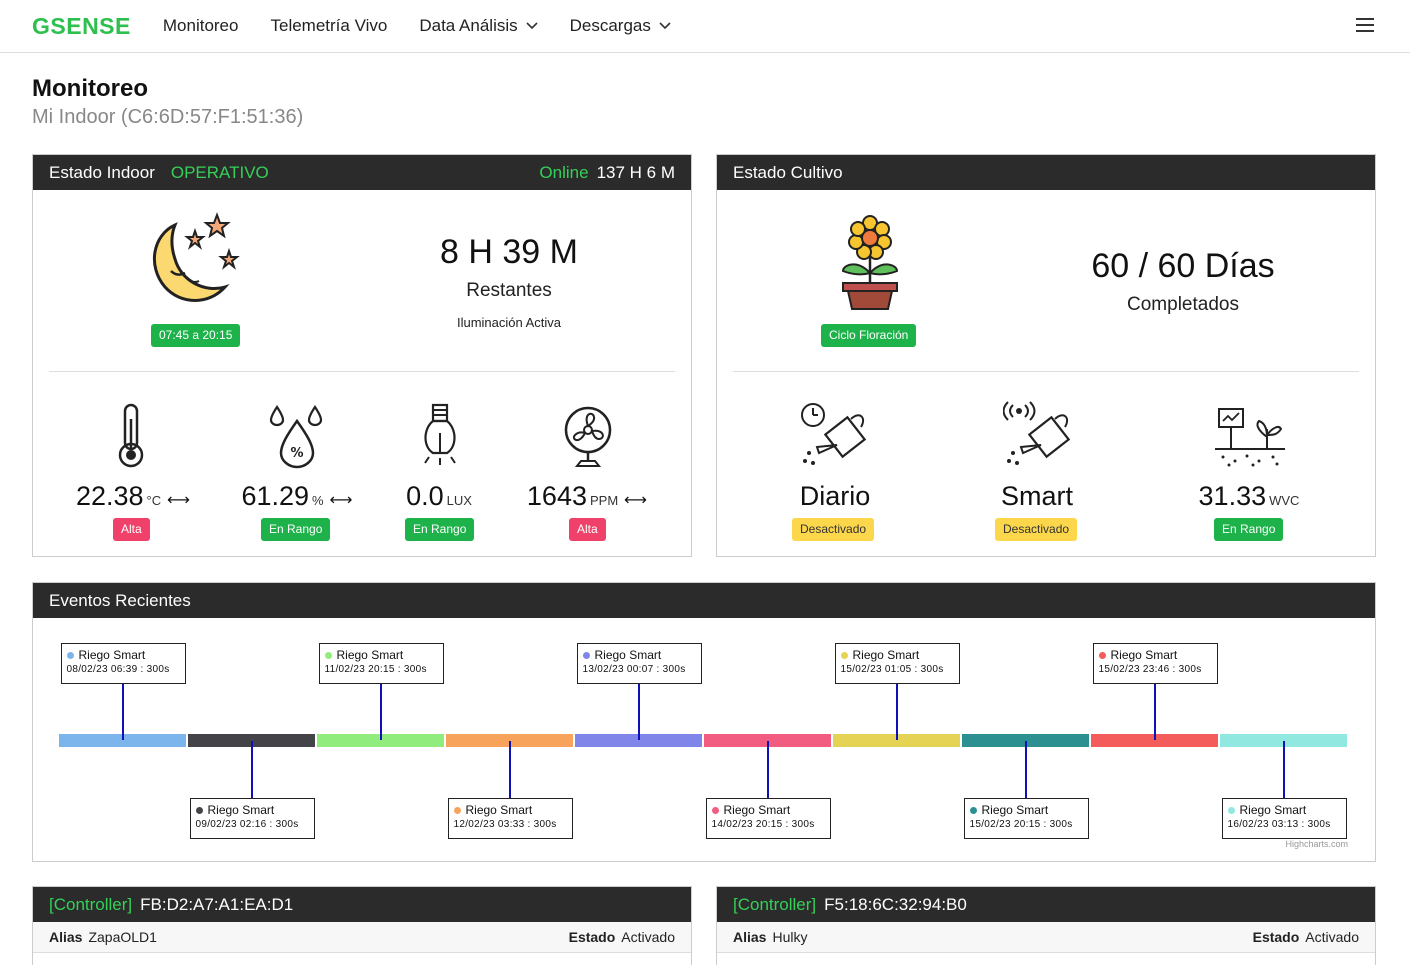  What do you see at coordinates (219, 172) in the screenshot?
I see `indoor-status: OPERATIVO` at bounding box center [219, 172].